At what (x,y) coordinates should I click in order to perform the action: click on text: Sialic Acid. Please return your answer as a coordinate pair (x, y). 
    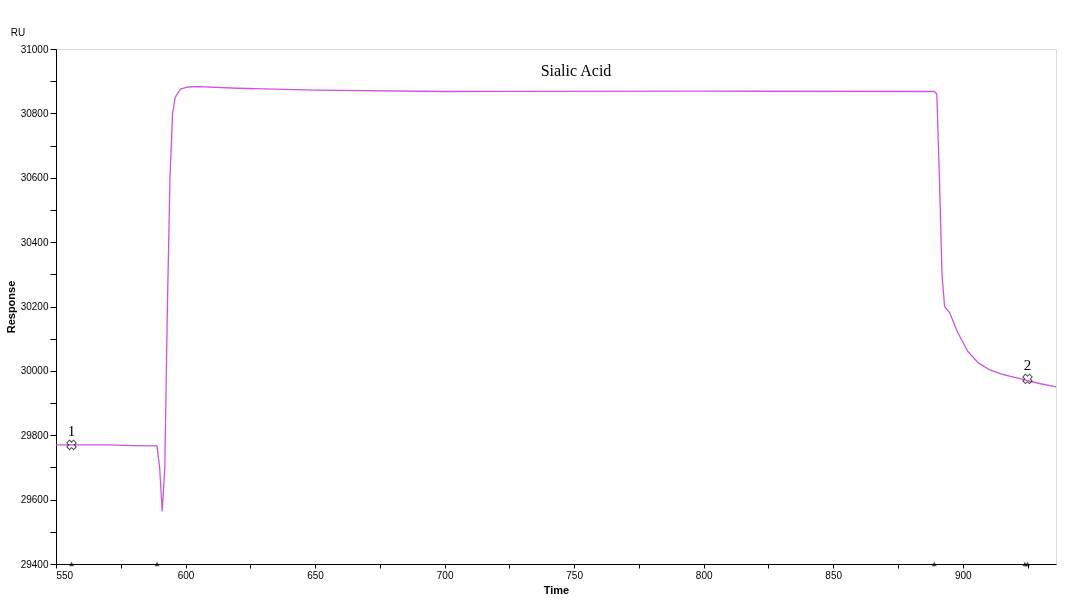
    Looking at the image, I should click on (576, 70).